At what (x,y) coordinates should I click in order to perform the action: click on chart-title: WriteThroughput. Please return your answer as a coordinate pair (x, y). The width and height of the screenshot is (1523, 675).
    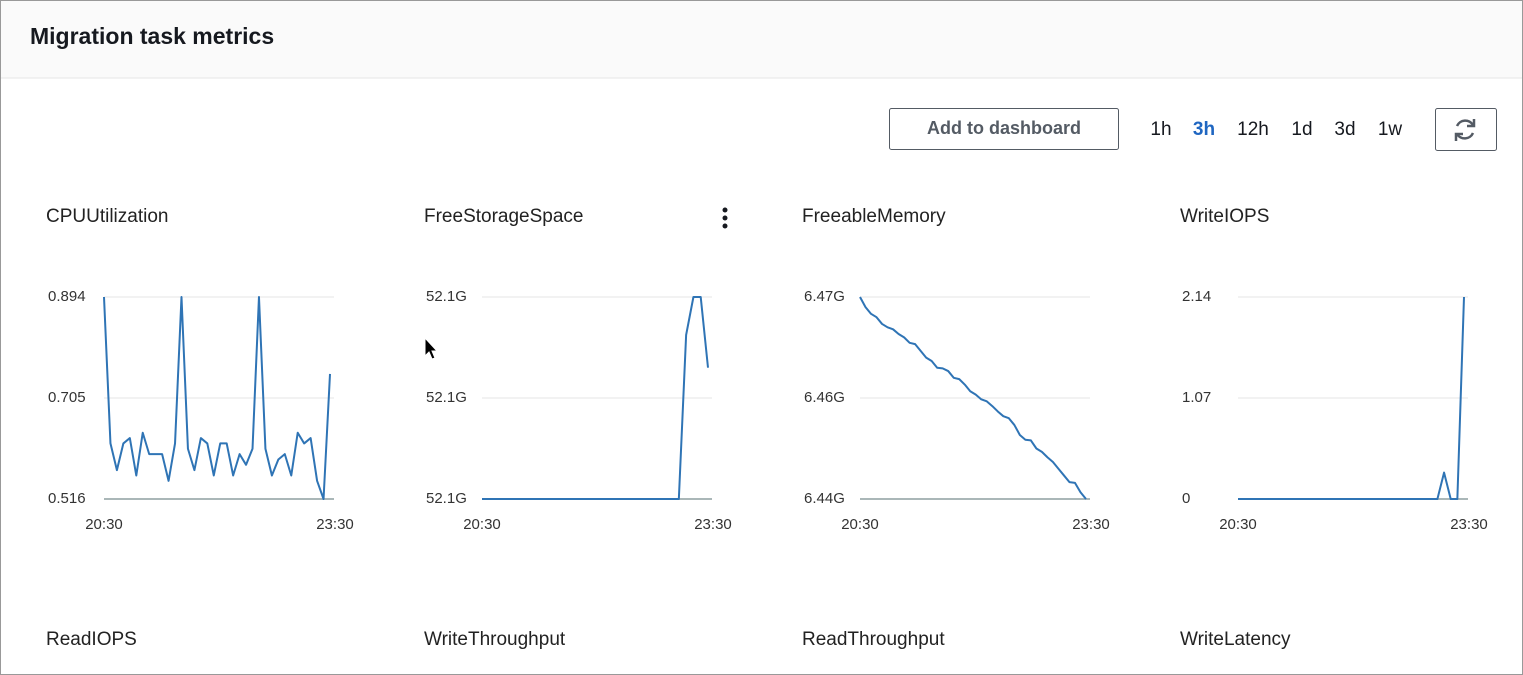
    Looking at the image, I should click on (495, 639).